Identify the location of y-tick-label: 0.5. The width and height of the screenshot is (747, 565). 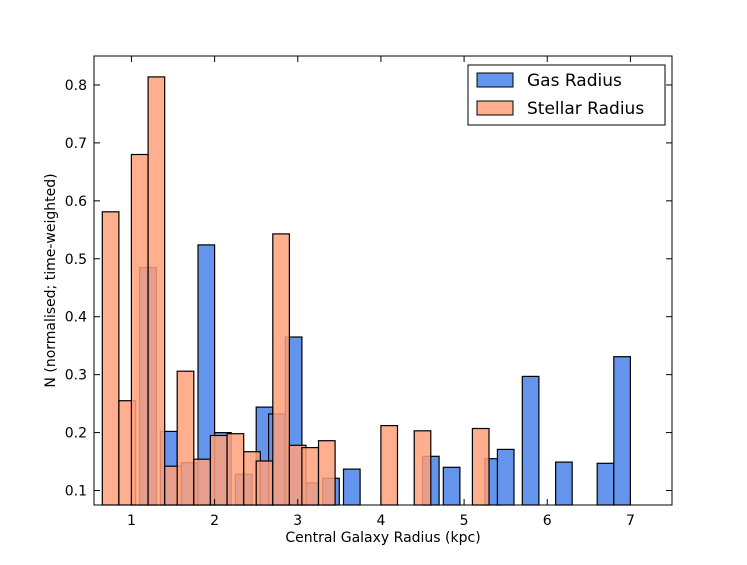
(76, 260).